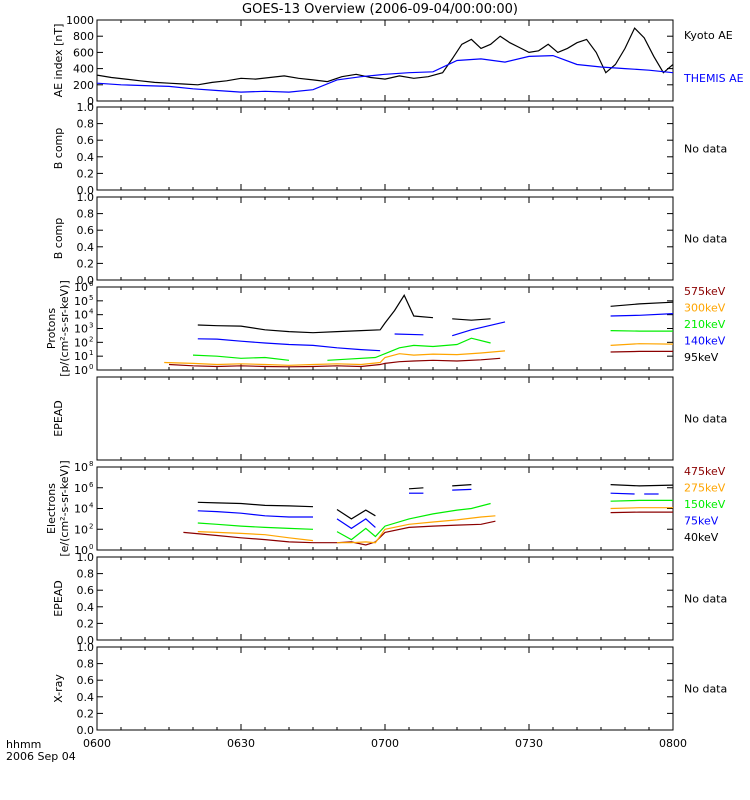 The width and height of the screenshot is (750, 800). What do you see at coordinates (701, 357) in the screenshot?
I see `legend-entry: 95keV` at bounding box center [701, 357].